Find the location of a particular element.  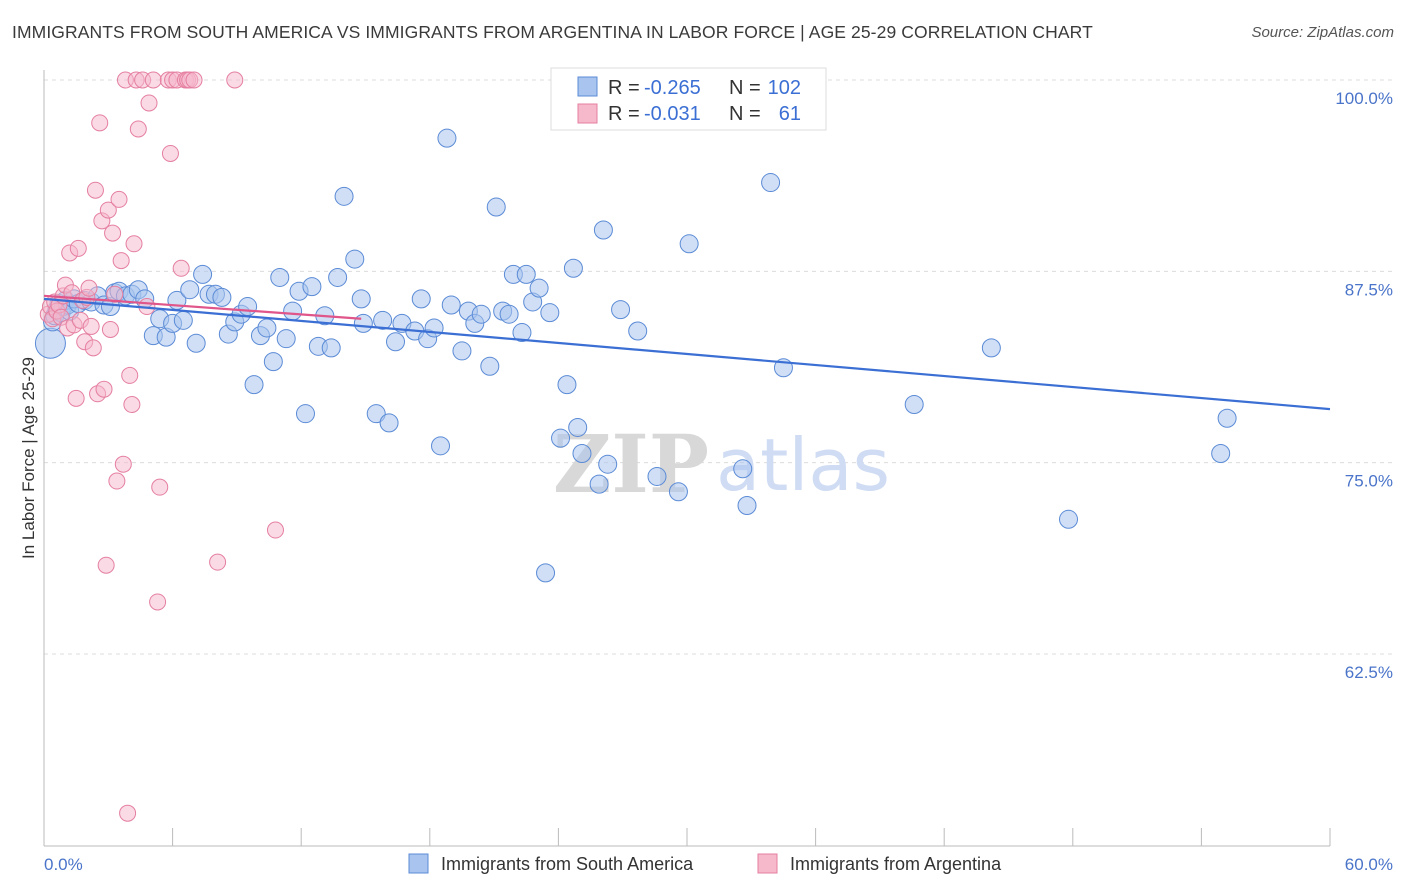

y-tick-label: 100.0% is located at coordinates (1364, 98).